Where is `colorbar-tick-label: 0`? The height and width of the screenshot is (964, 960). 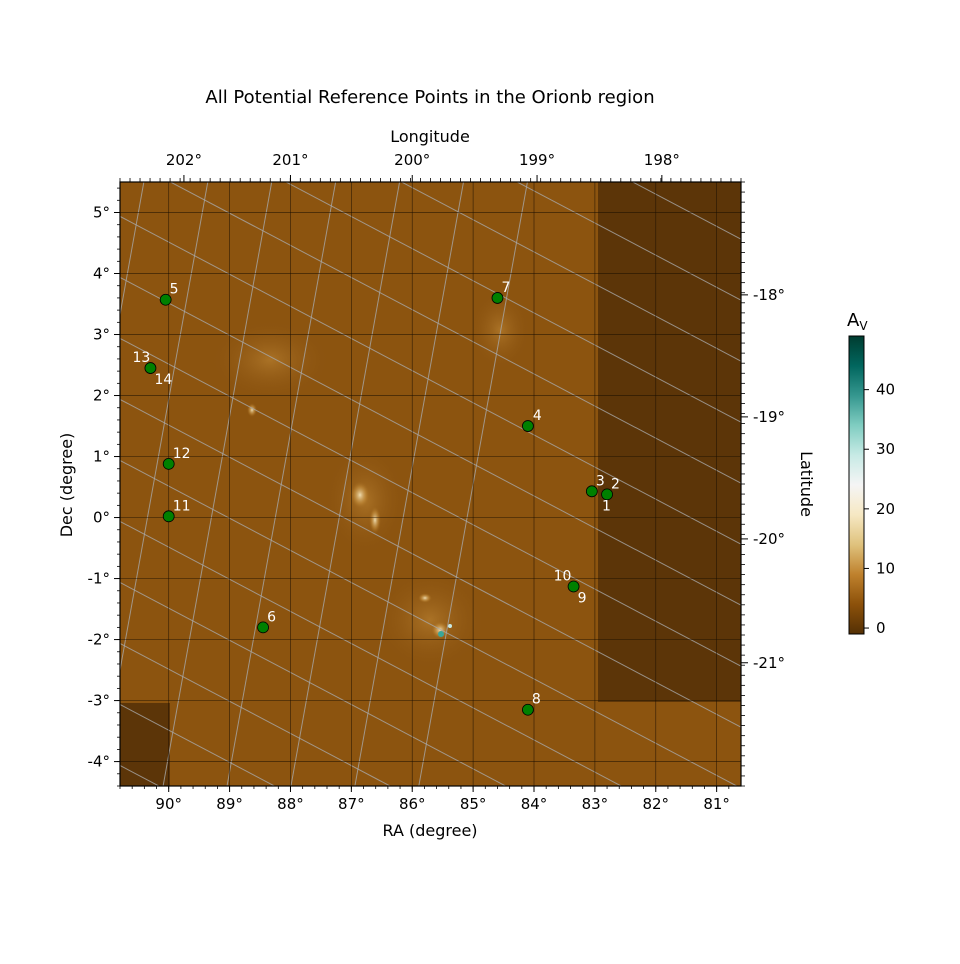 colorbar-tick-label: 0 is located at coordinates (881, 628).